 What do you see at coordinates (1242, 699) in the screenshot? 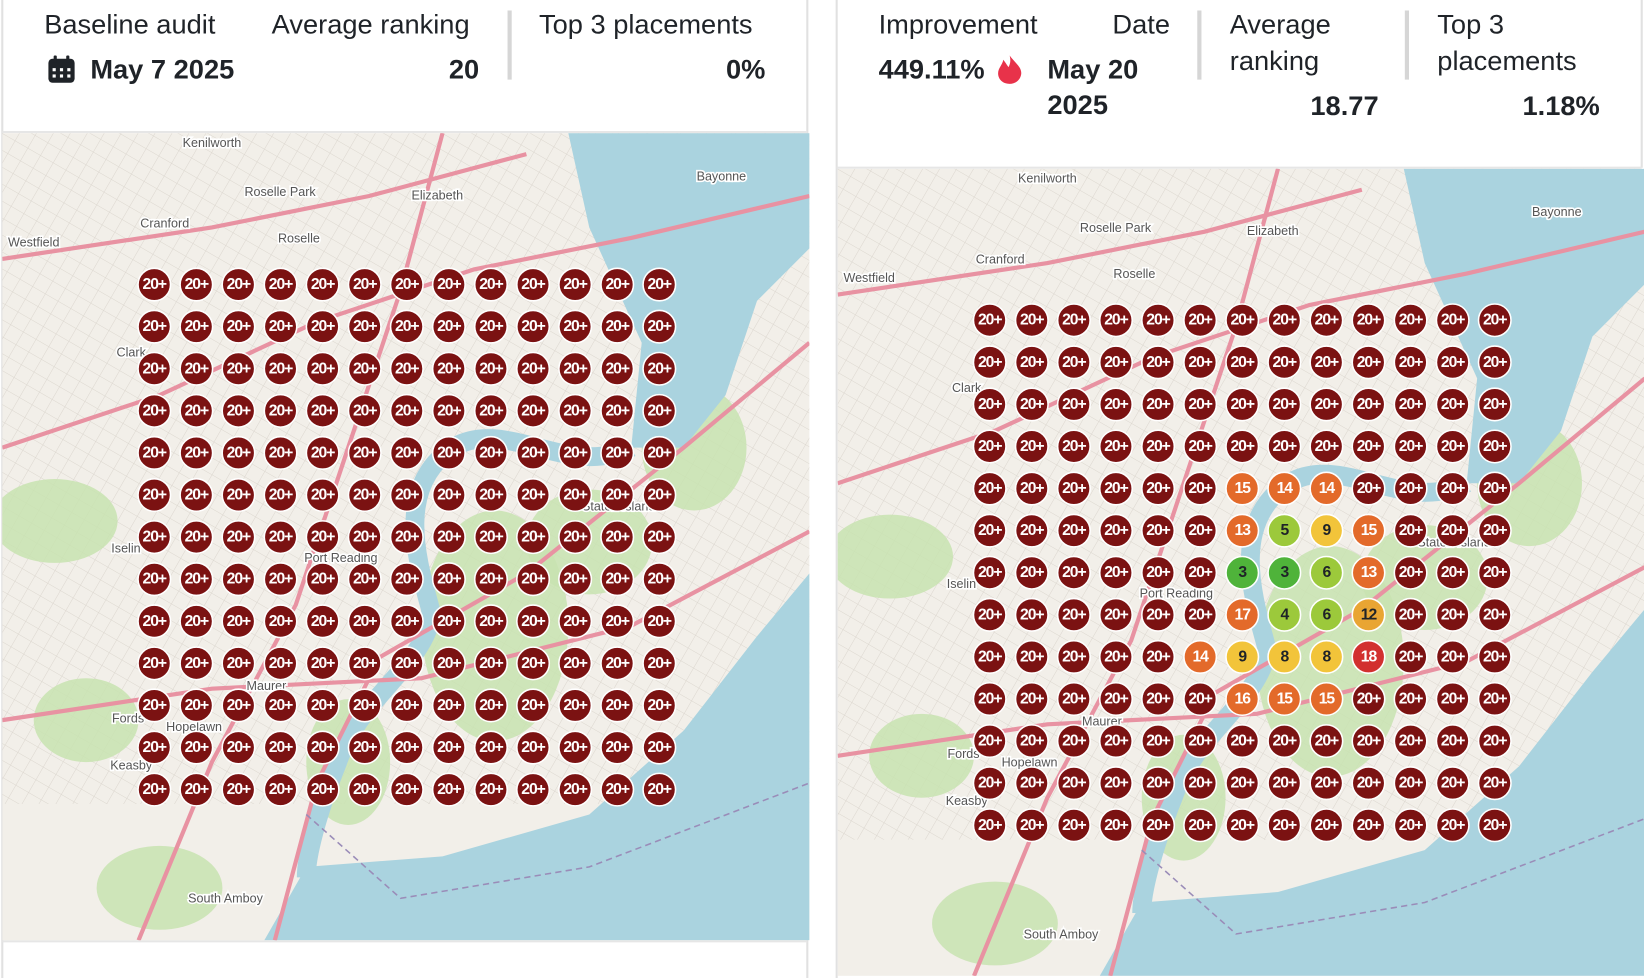
I see `rank-dot: 16` at bounding box center [1242, 699].